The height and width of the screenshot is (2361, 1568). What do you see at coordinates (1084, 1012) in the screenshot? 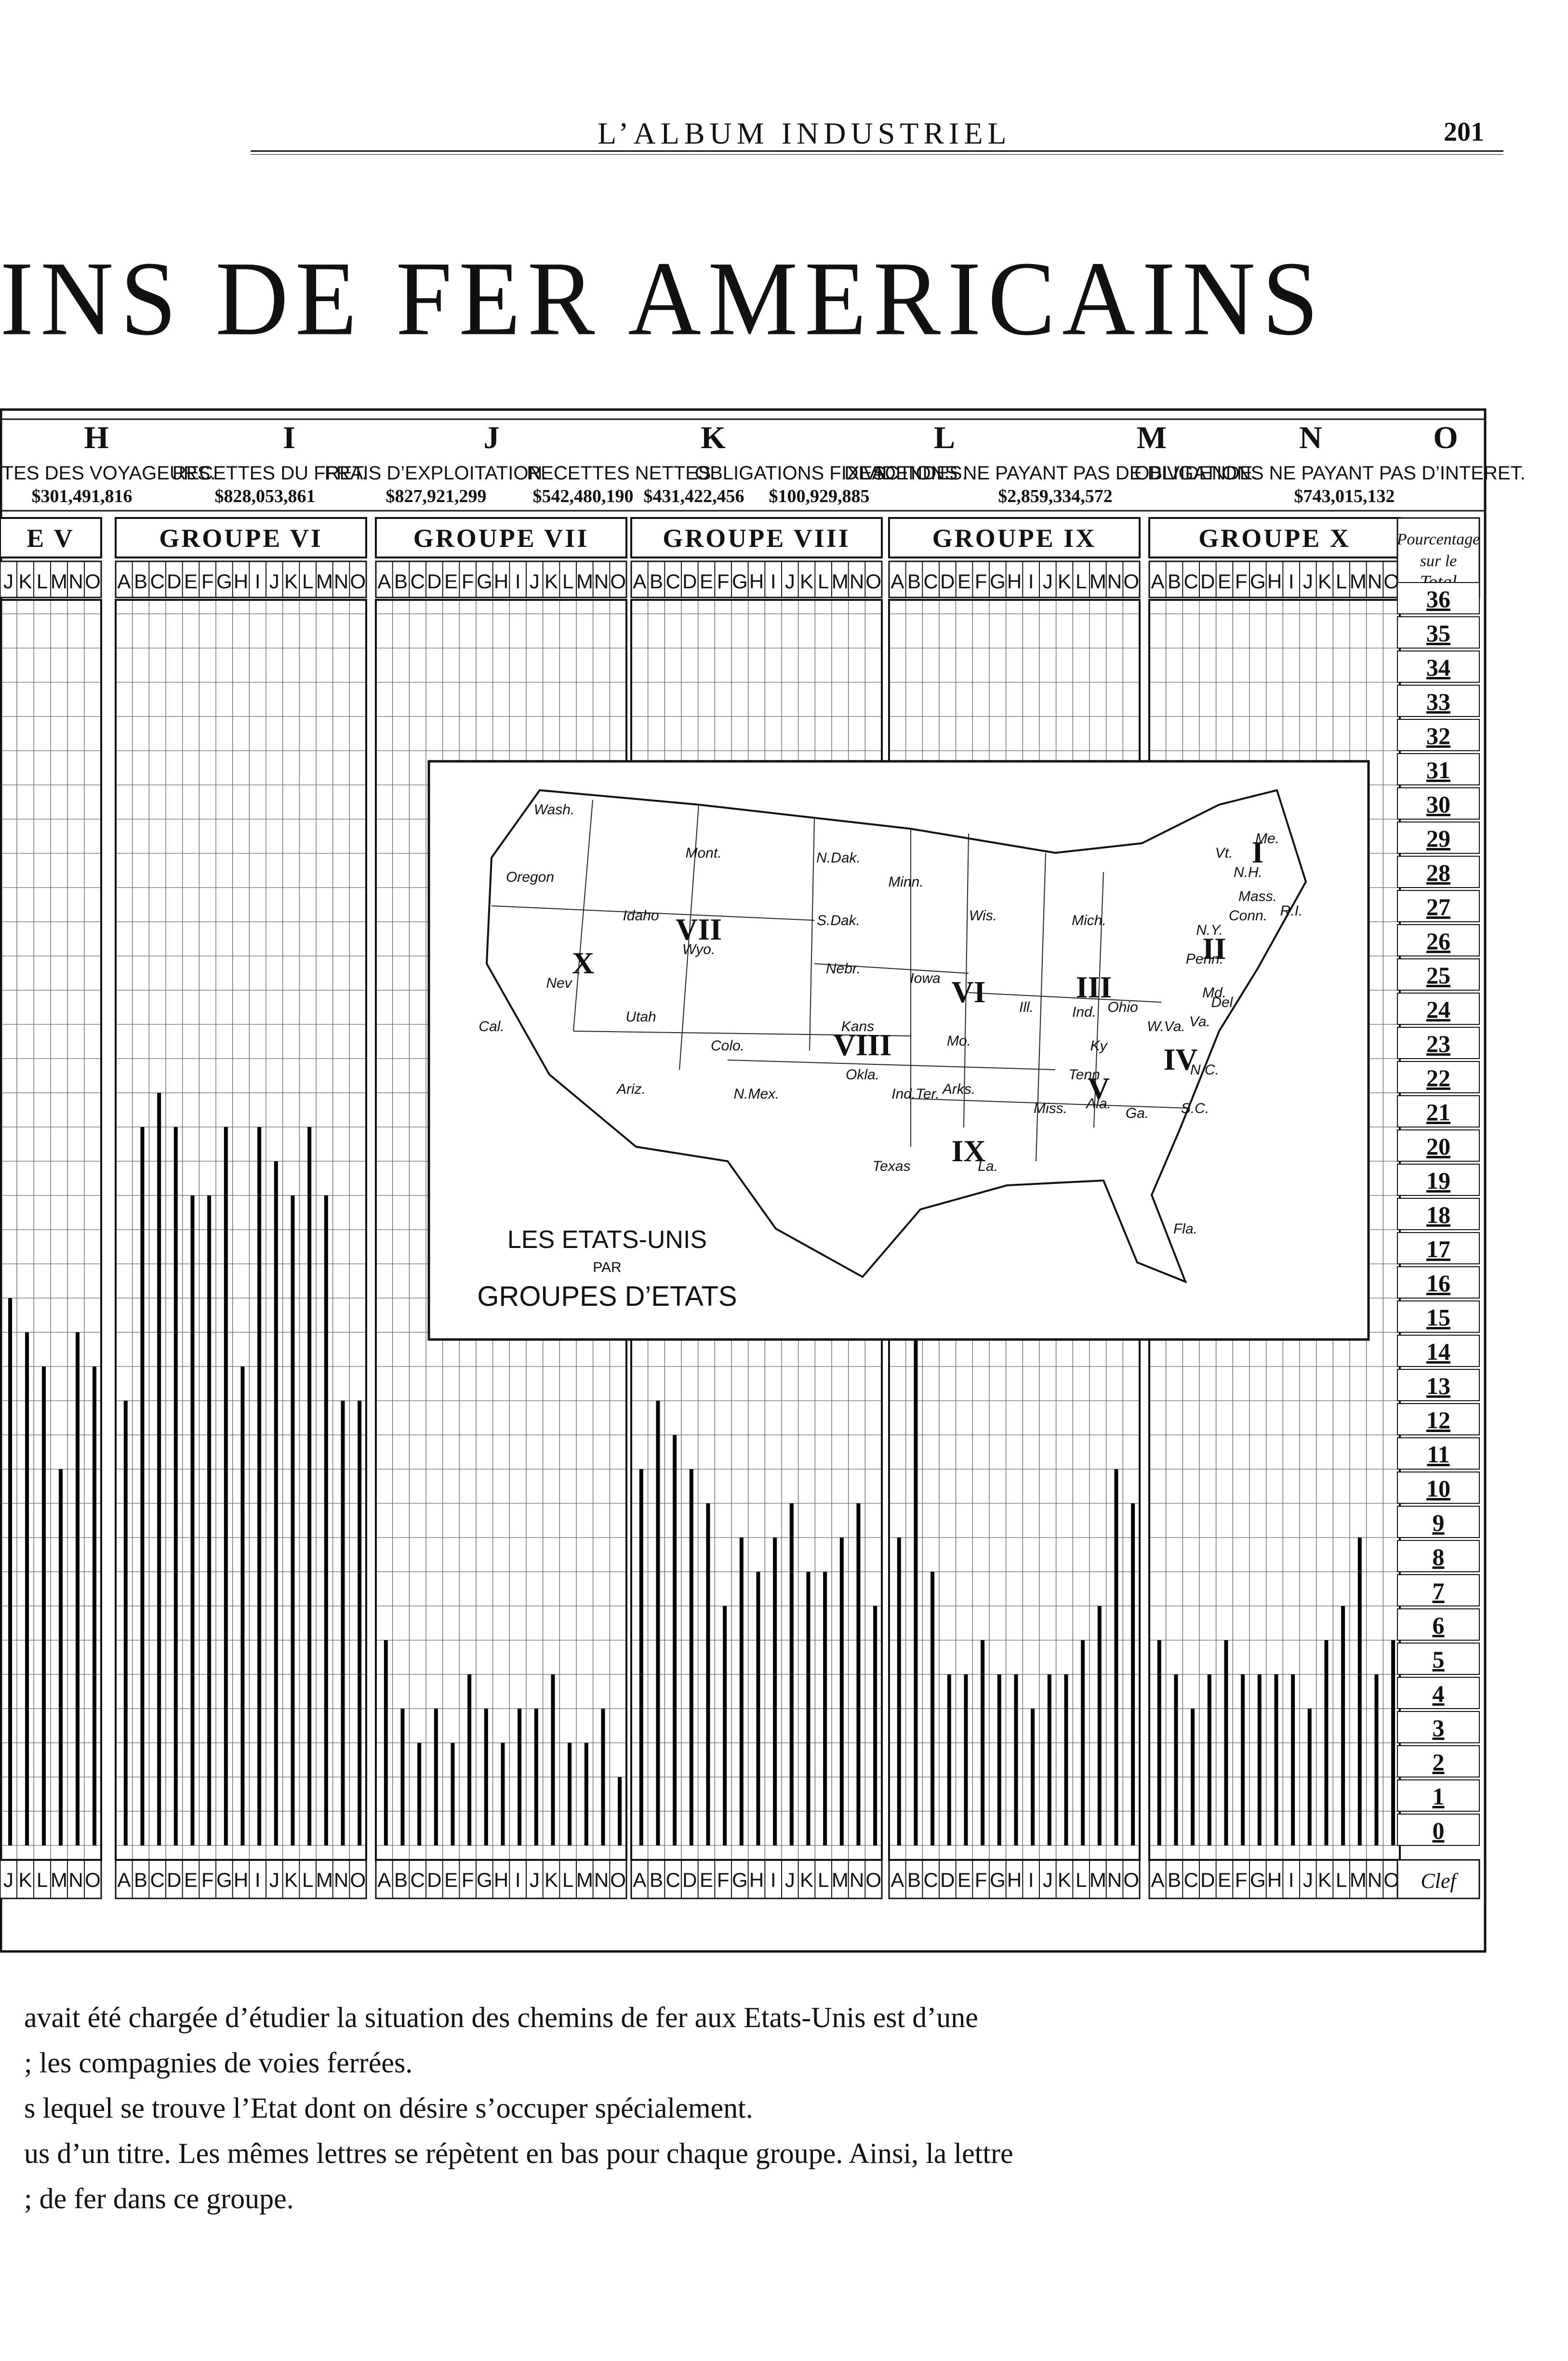
I see `state-label: Ind.` at bounding box center [1084, 1012].